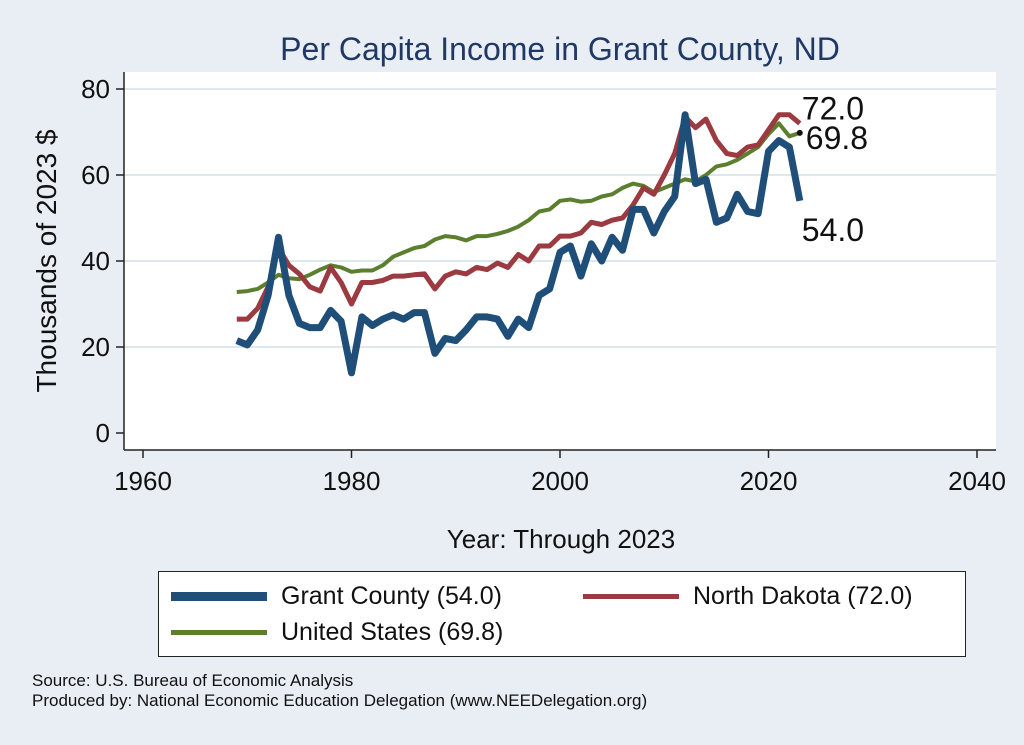  What do you see at coordinates (95, 175) in the screenshot?
I see `y-tick-label-60: 60` at bounding box center [95, 175].